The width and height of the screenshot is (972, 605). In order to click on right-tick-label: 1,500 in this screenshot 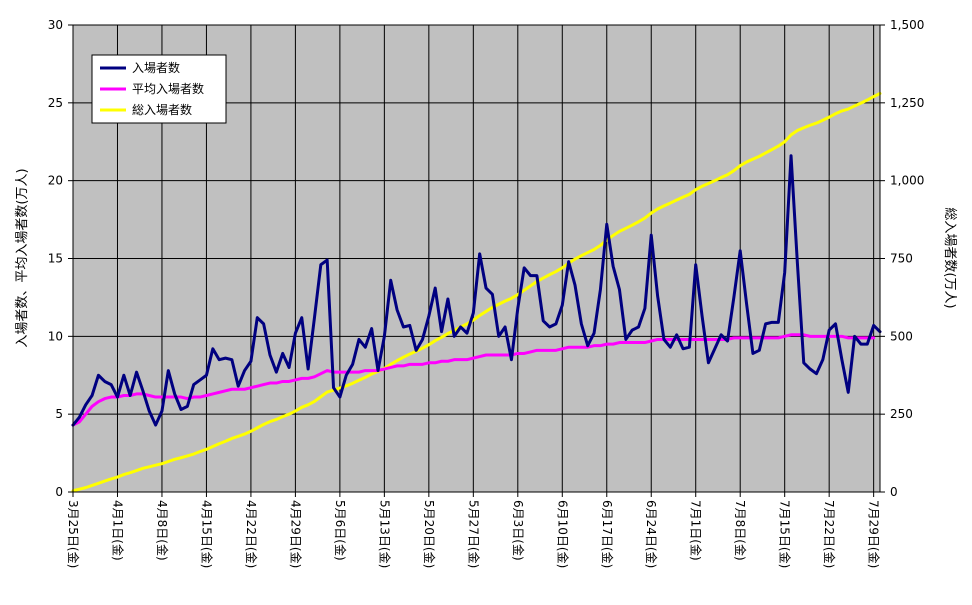, I will do `click(907, 25)`.